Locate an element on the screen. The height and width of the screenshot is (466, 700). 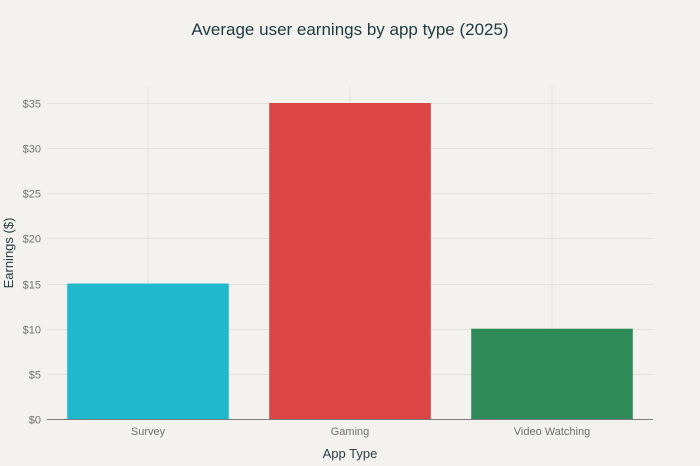
y-tick-label: $35 is located at coordinates (32, 105).